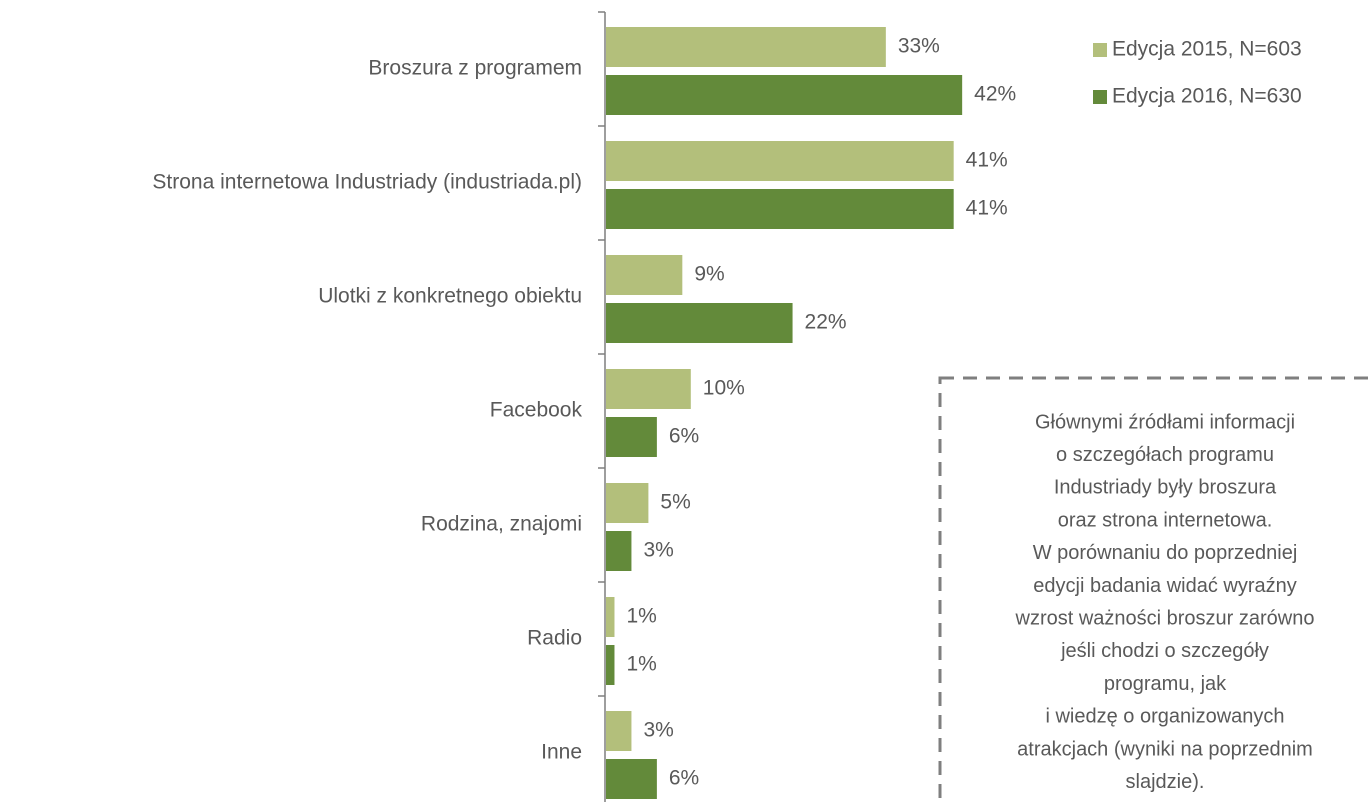 This screenshot has width=1372, height=802. What do you see at coordinates (1164, 651) in the screenshot?
I see `annotation-line: jeśli chodzi o szczegóły` at bounding box center [1164, 651].